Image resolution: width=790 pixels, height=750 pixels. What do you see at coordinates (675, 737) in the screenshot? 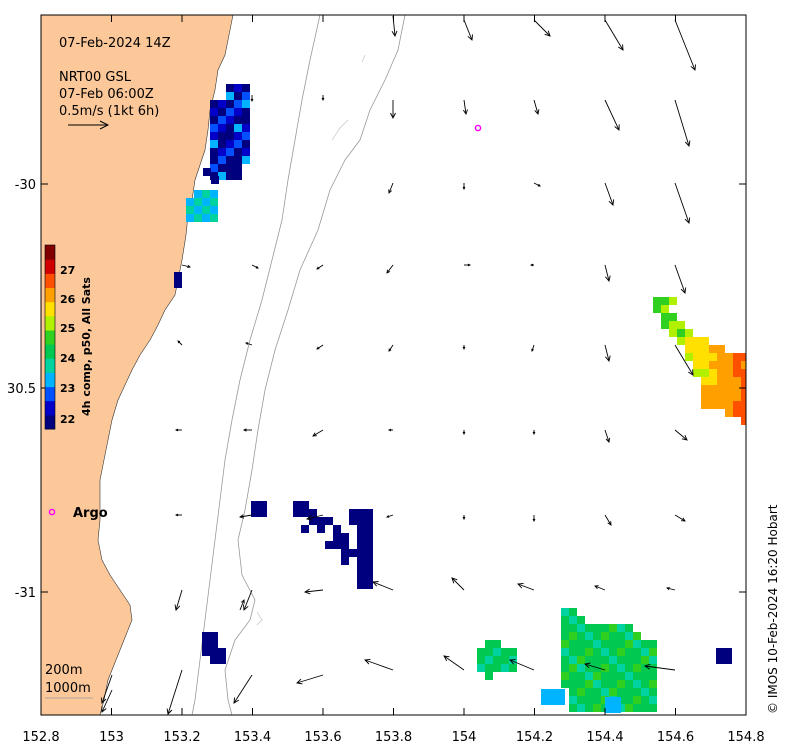
I see `x-tick-label: 154.6` at bounding box center [675, 737].